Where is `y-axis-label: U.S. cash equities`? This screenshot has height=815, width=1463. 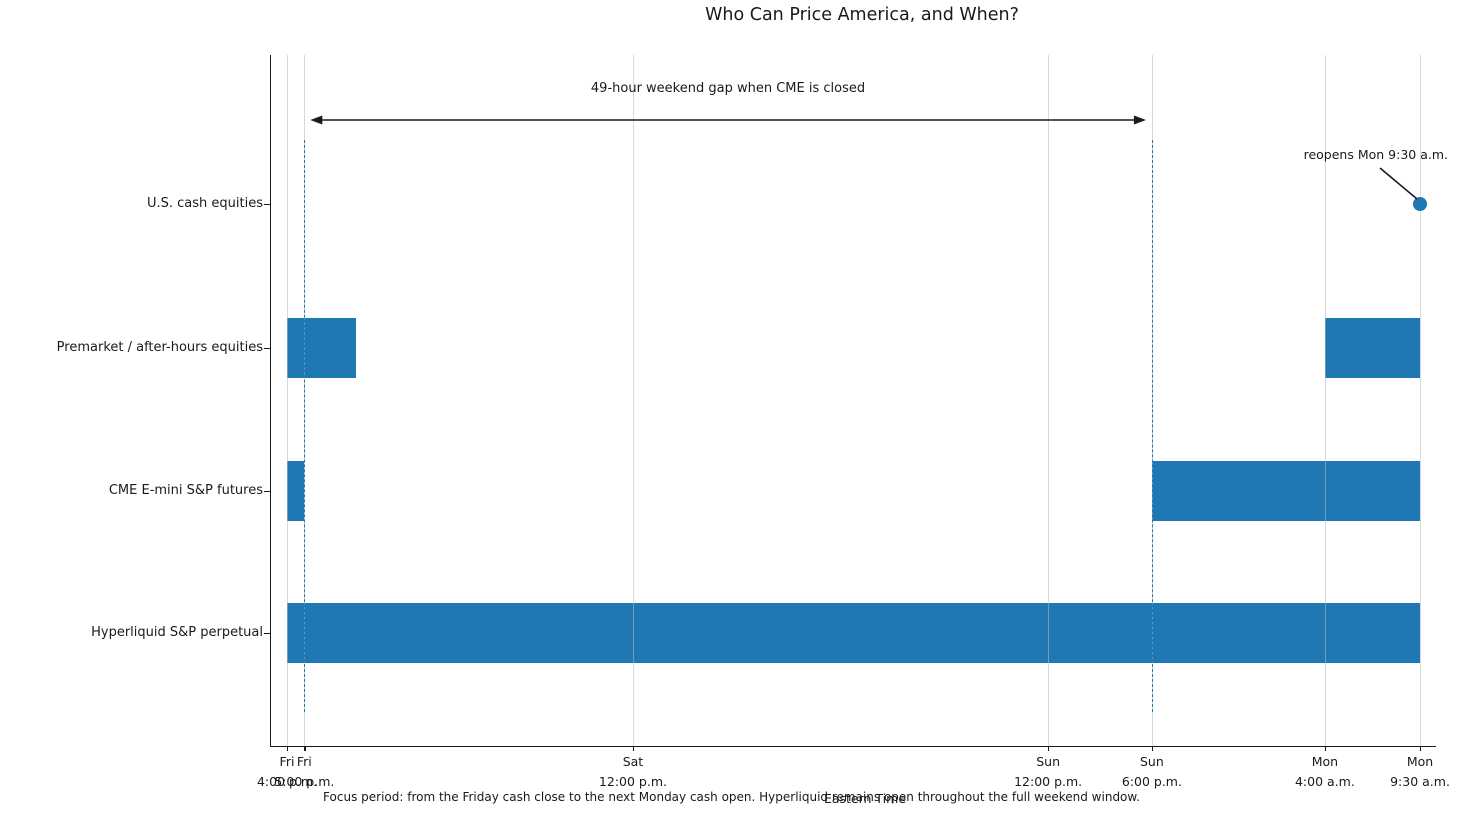
y-axis-label: U.S. cash equities is located at coordinates (204, 203).